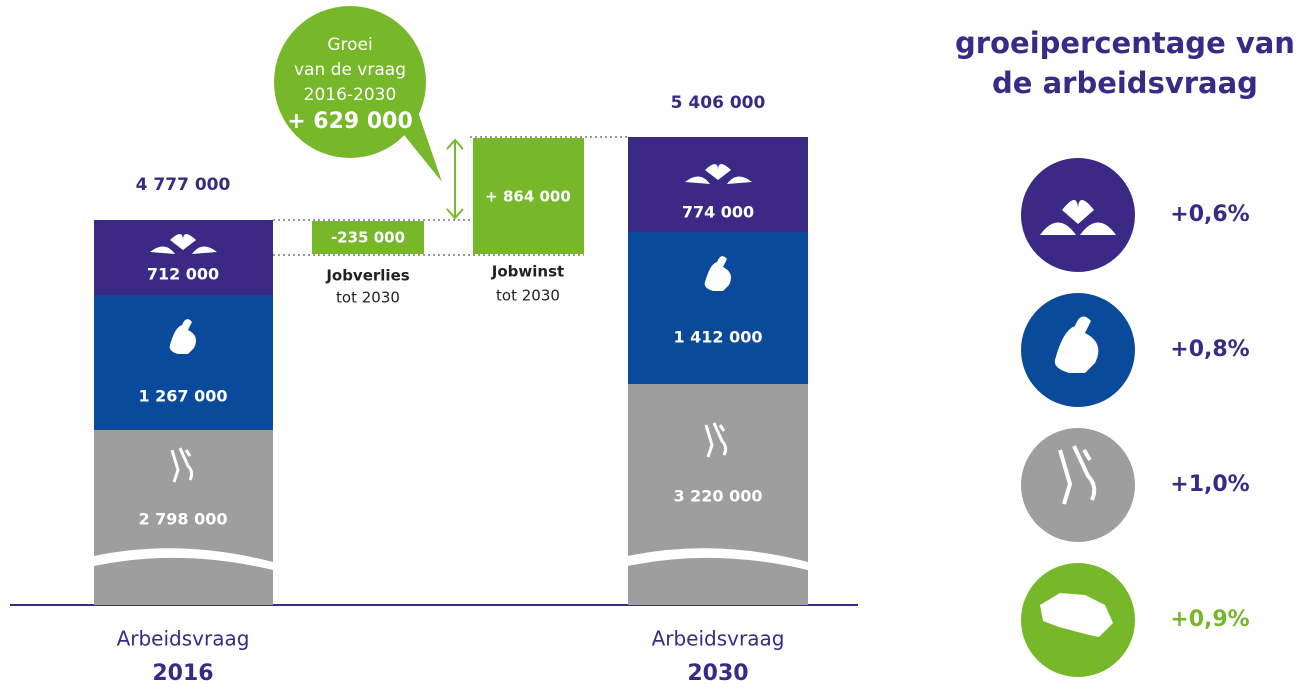 This screenshot has height=693, width=1301. I want to click on bubble-total: + 629 000, so click(350, 121).